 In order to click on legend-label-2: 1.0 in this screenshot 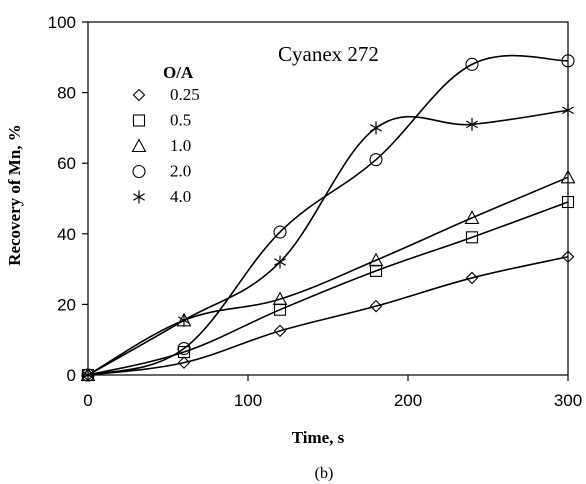, I will do `click(180, 145)`.